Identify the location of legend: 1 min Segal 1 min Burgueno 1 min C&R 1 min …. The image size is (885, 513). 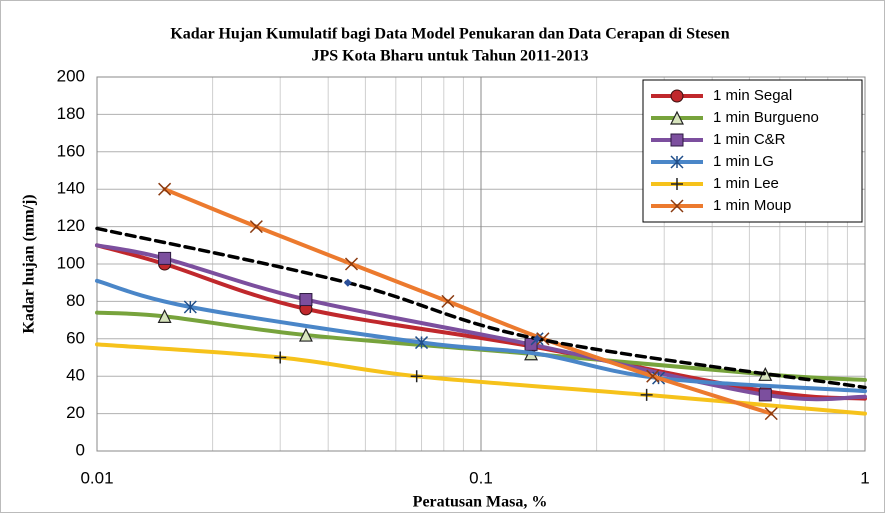
(752, 151).